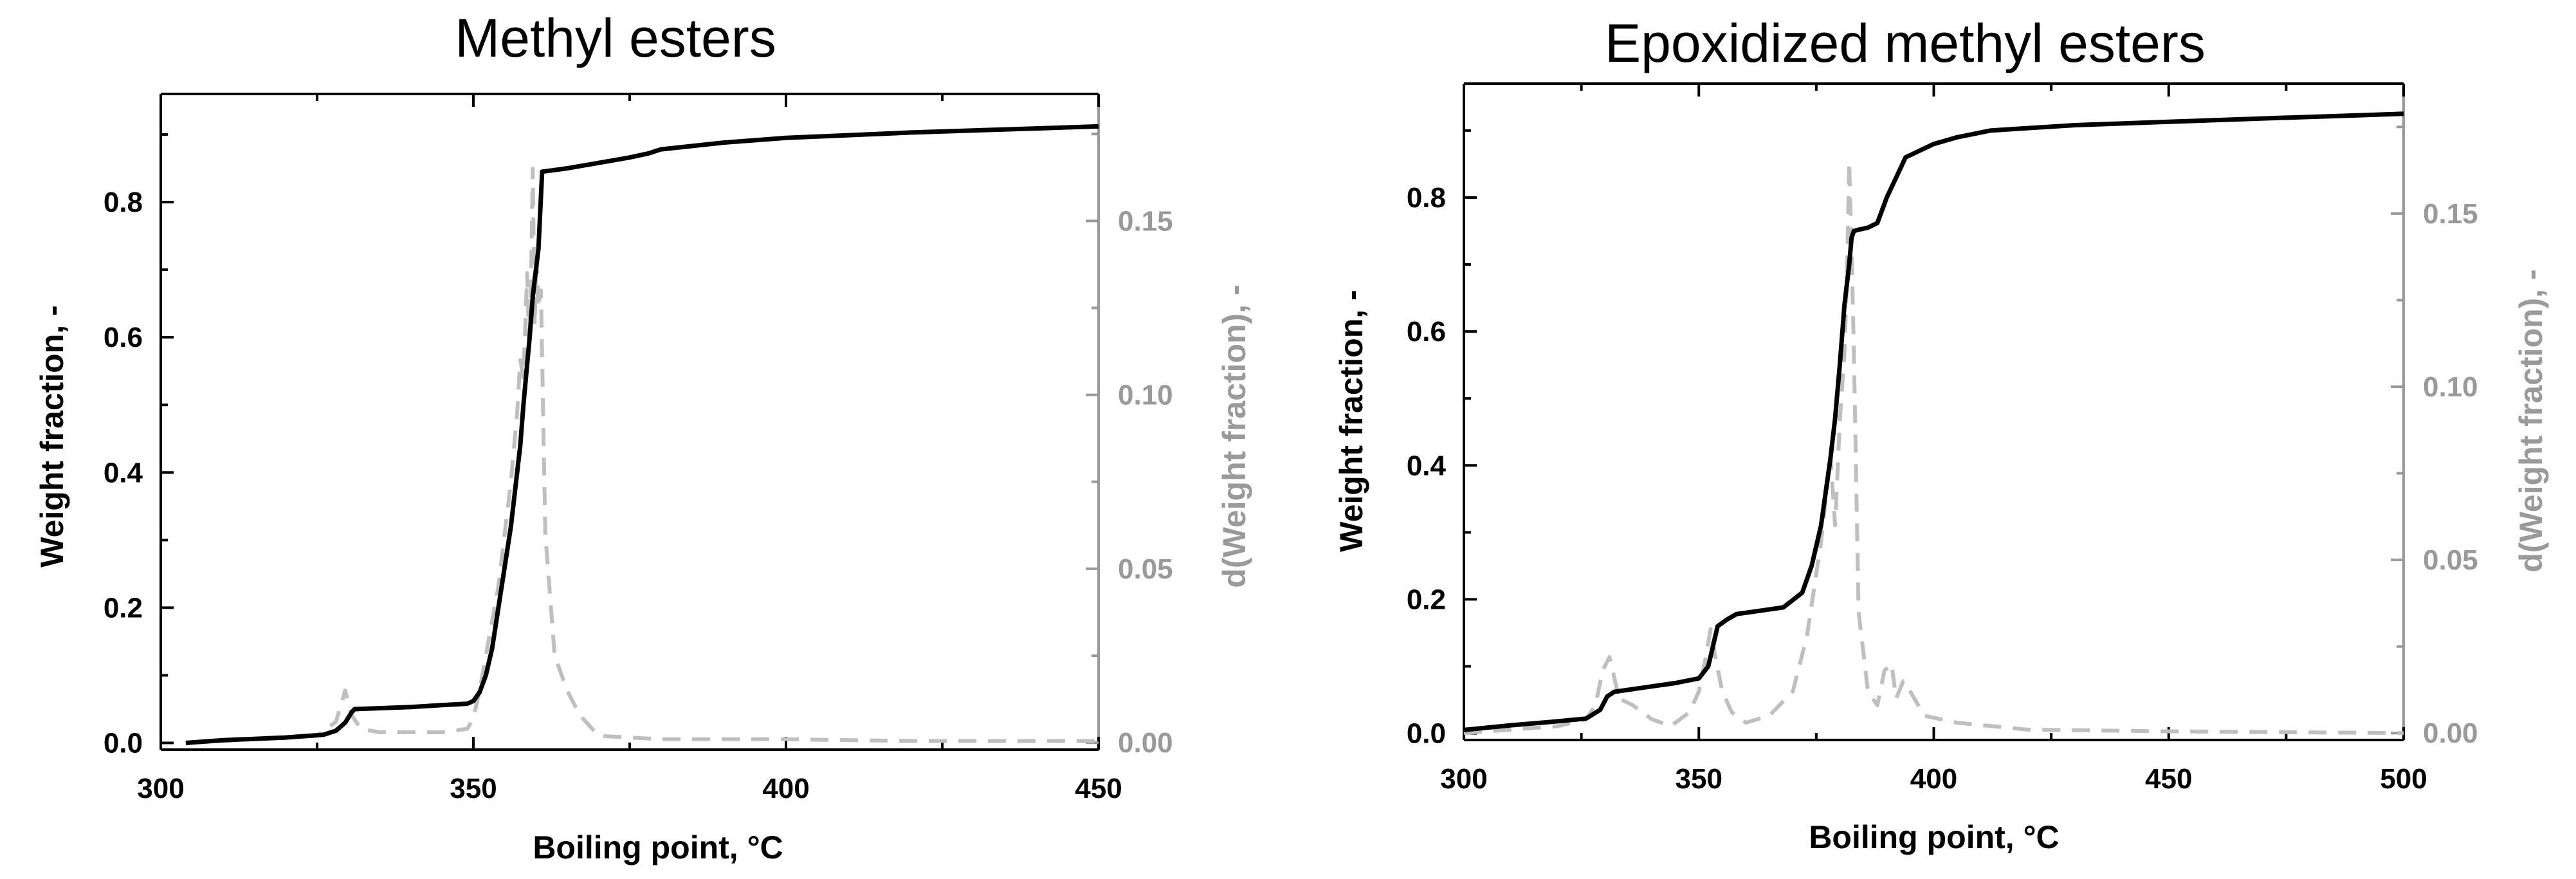 This screenshot has height=879, width=2576. Describe the element at coordinates (615, 38) in the screenshot. I see `chart-title: Methyl esters` at that location.